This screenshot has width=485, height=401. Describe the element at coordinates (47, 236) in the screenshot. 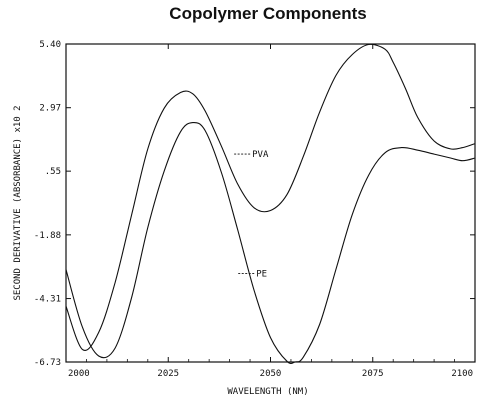

I see `y-tick-label: -1.88` at that location.